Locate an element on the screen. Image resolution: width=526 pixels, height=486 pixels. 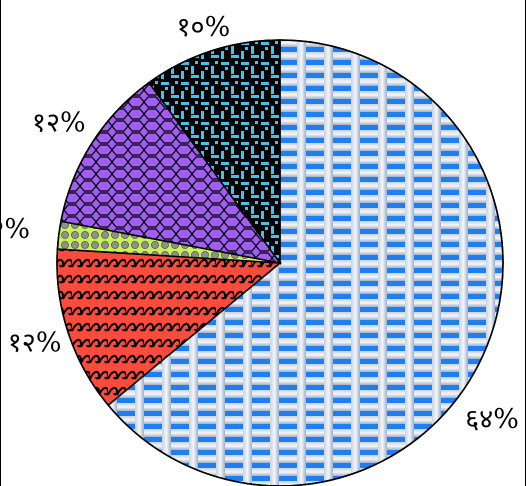
pie-slice-label: १०% is located at coordinates (203, 27).